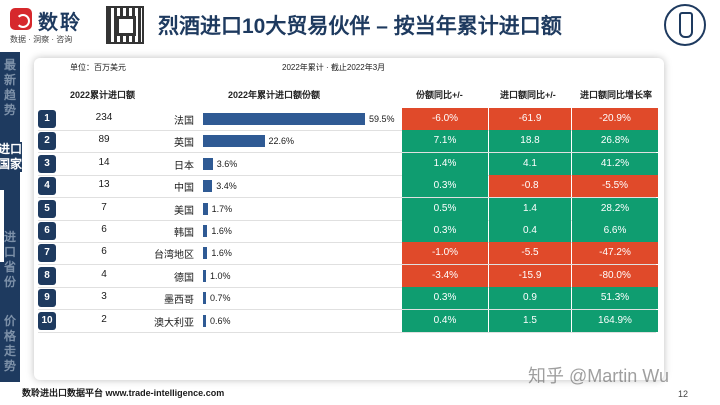  Describe the element at coordinates (615, 163) in the screenshot. I see `growth-cell: 41.2%` at that location.